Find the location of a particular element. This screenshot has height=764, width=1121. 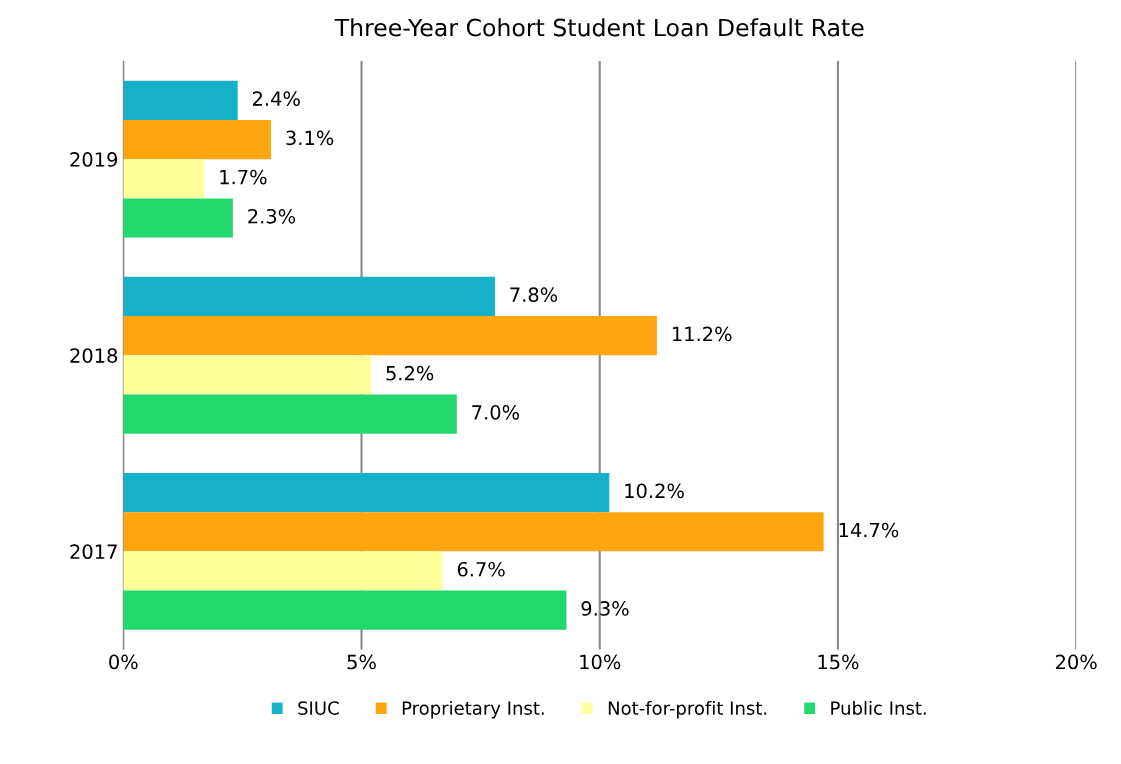

data-label: 6.7% is located at coordinates (481, 569).